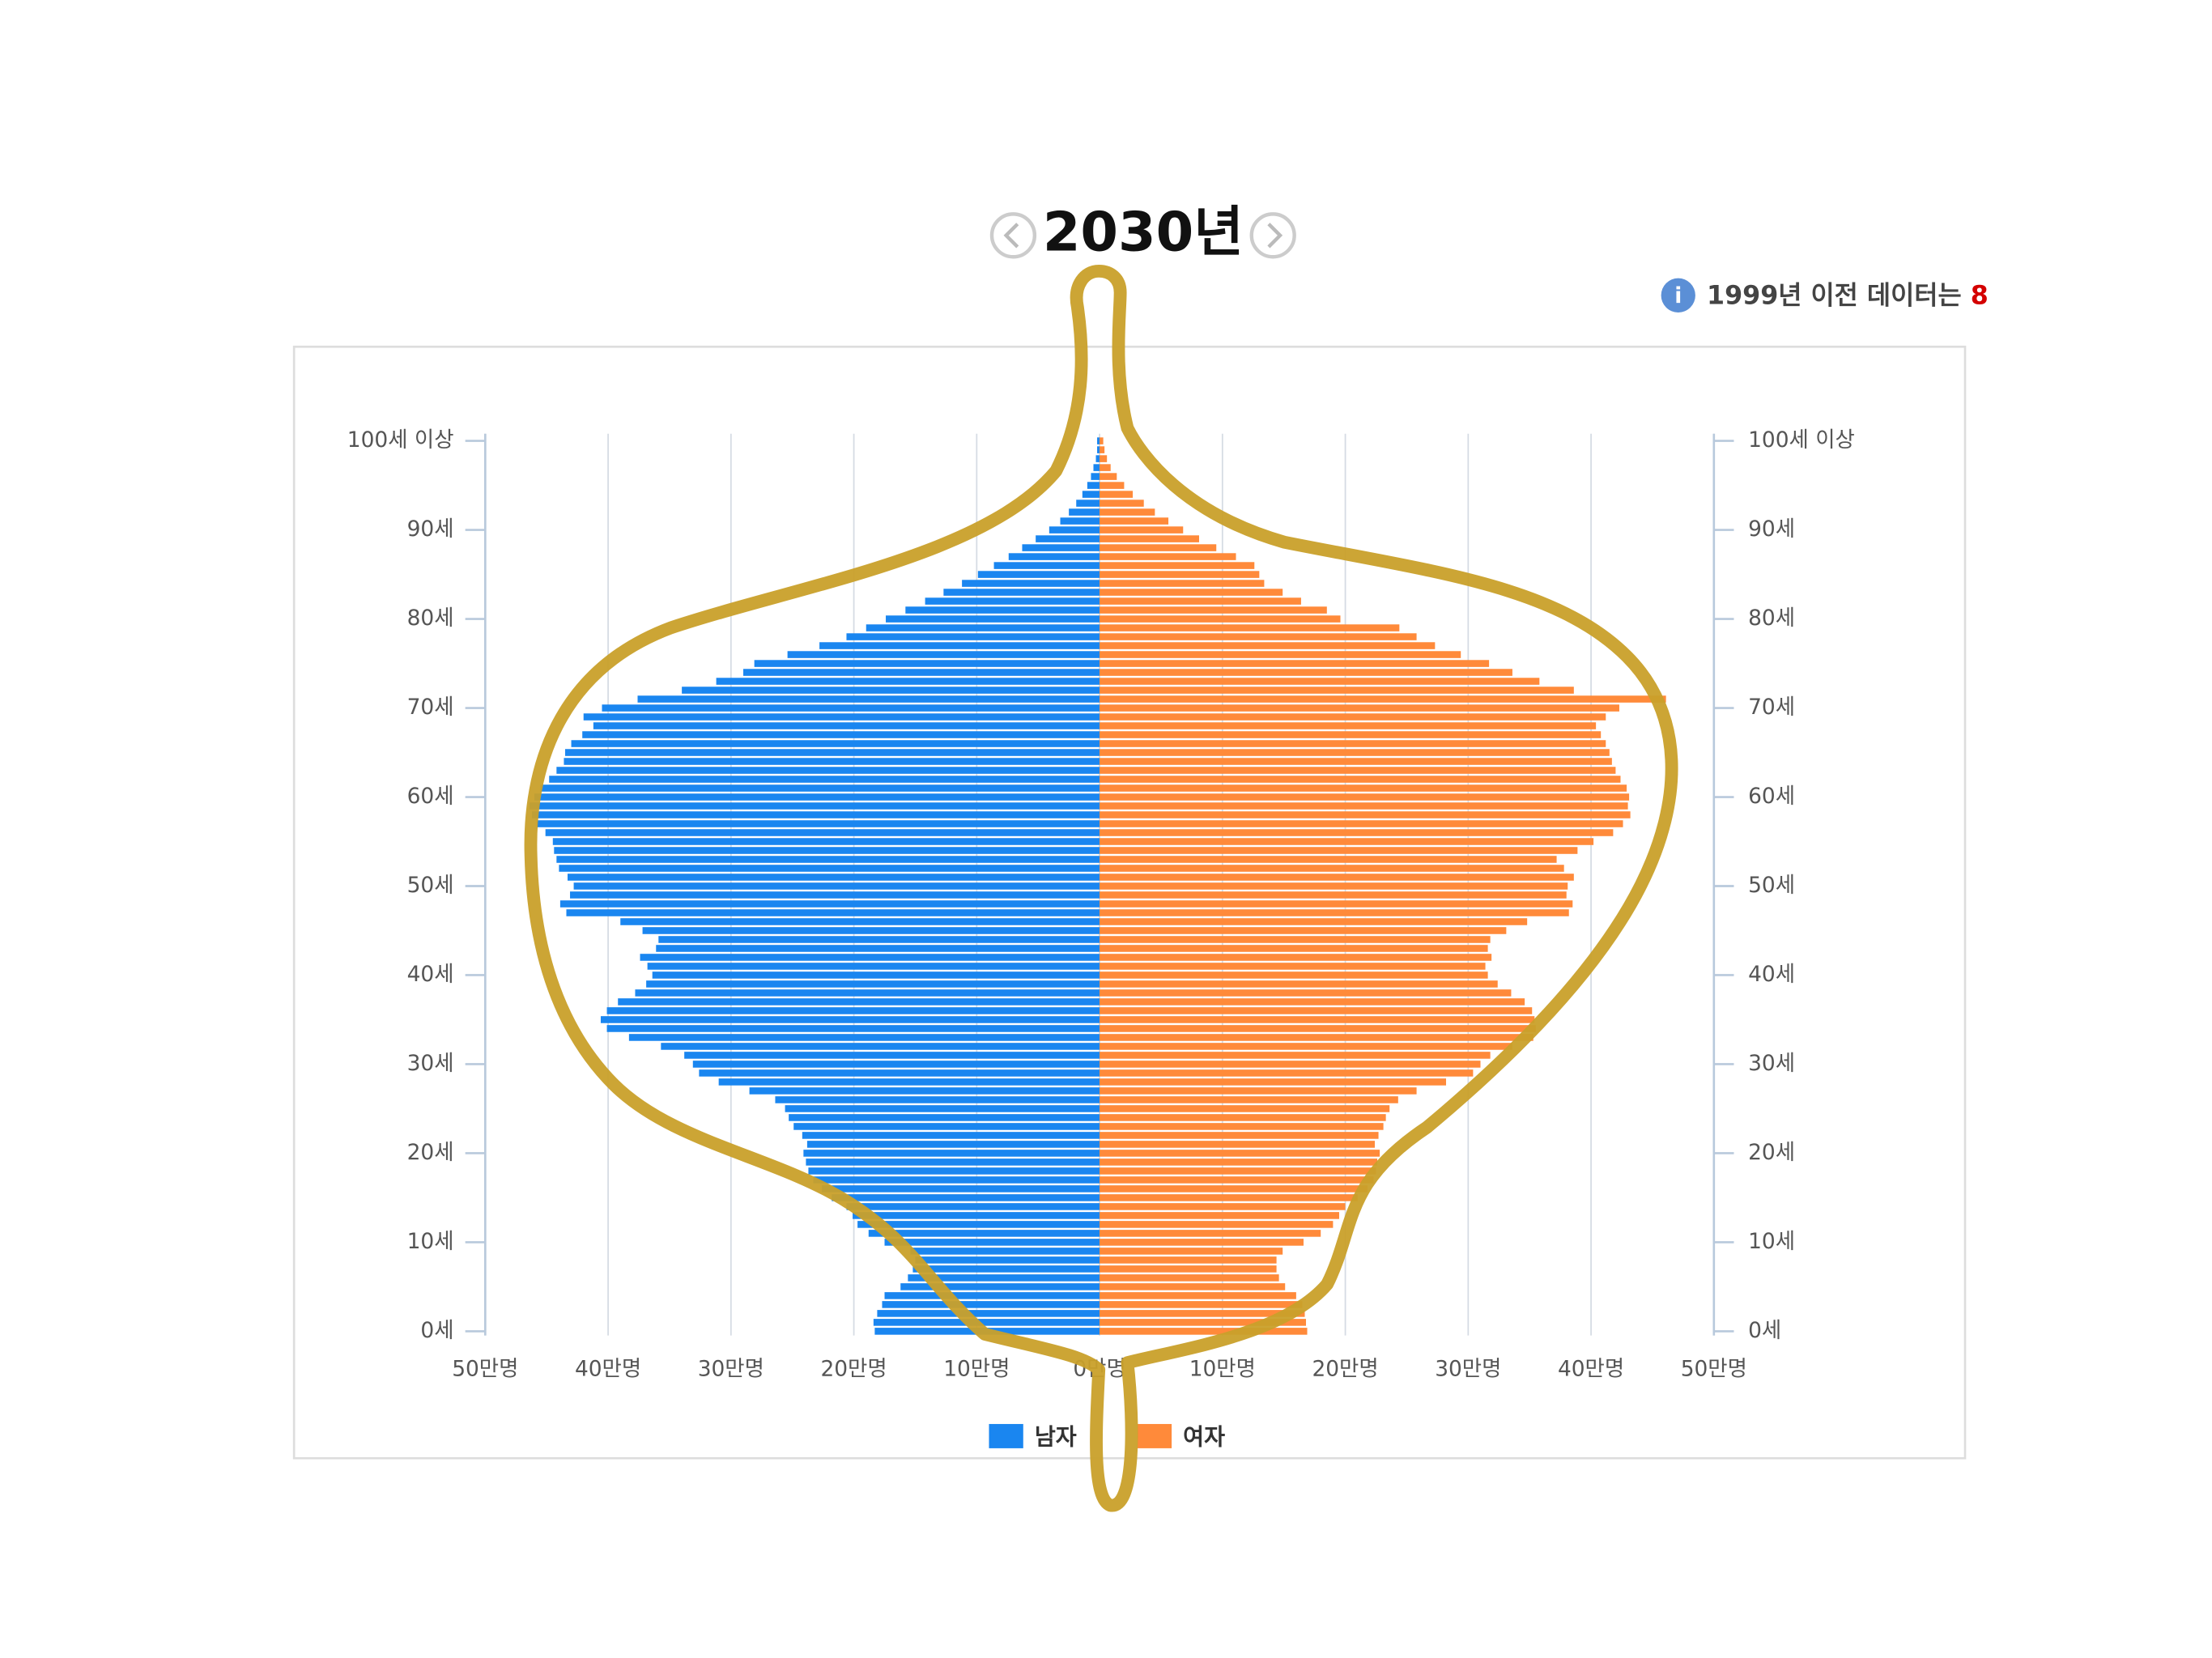 Image resolution: width=2212 pixels, height=1658 pixels. I want to click on y-tick-label: 10세, so click(1772, 1241).